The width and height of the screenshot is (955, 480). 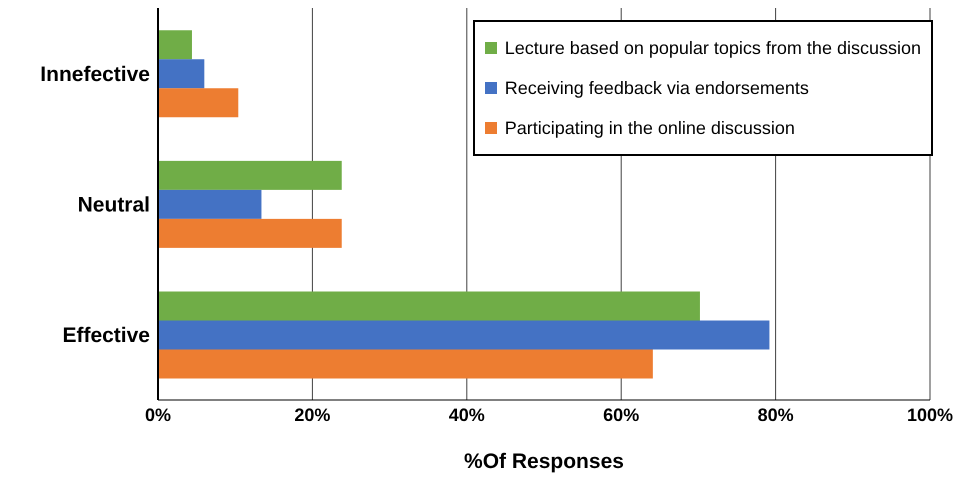 What do you see at coordinates (312, 414) in the screenshot?
I see `x-tick-label: 20%` at bounding box center [312, 414].